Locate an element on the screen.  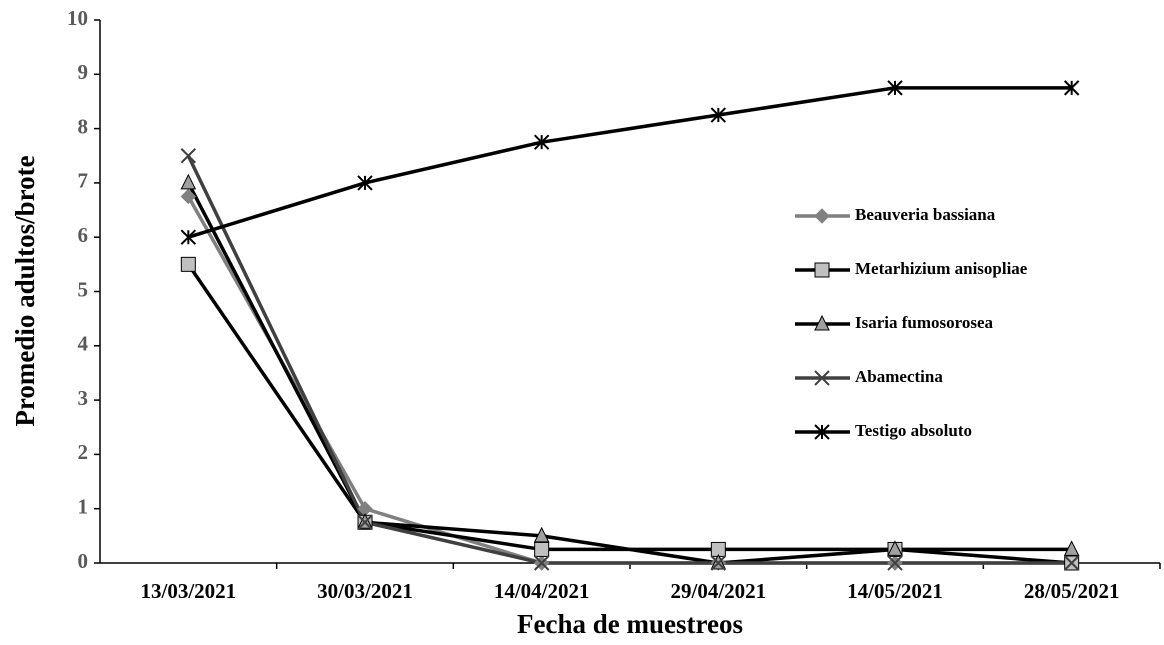
y-tick-label: 2 is located at coordinates (83, 452).